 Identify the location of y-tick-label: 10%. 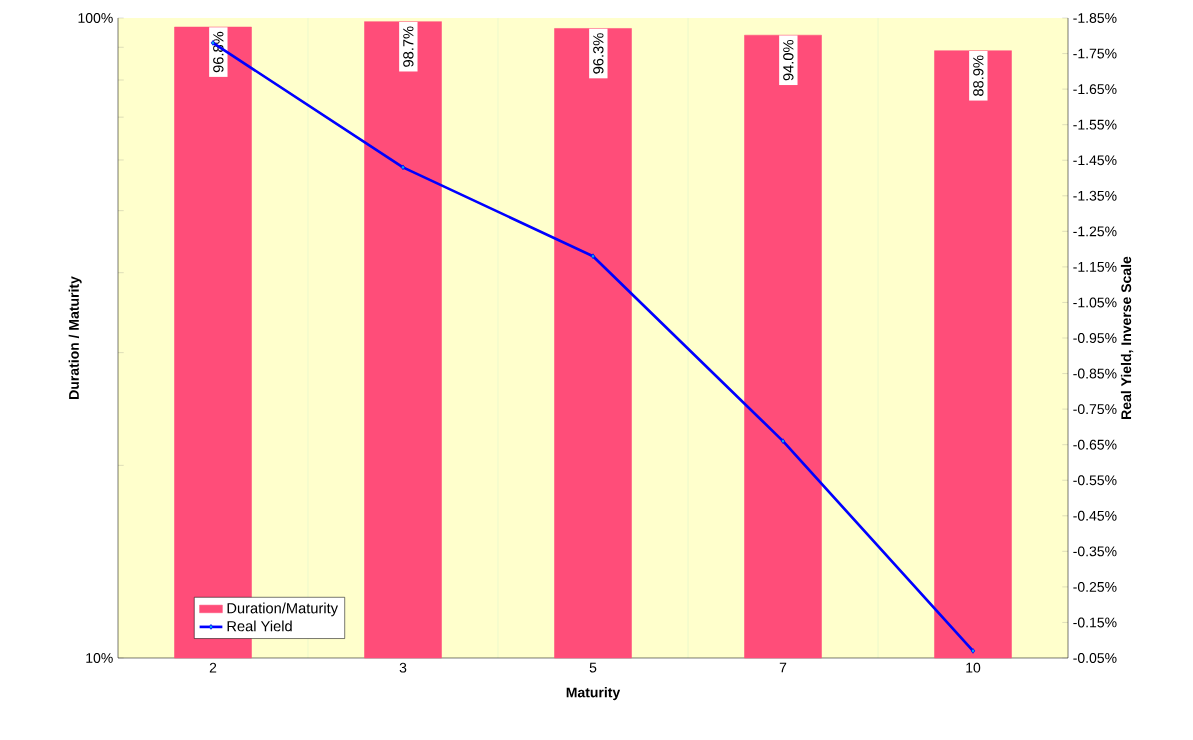
(99, 658).